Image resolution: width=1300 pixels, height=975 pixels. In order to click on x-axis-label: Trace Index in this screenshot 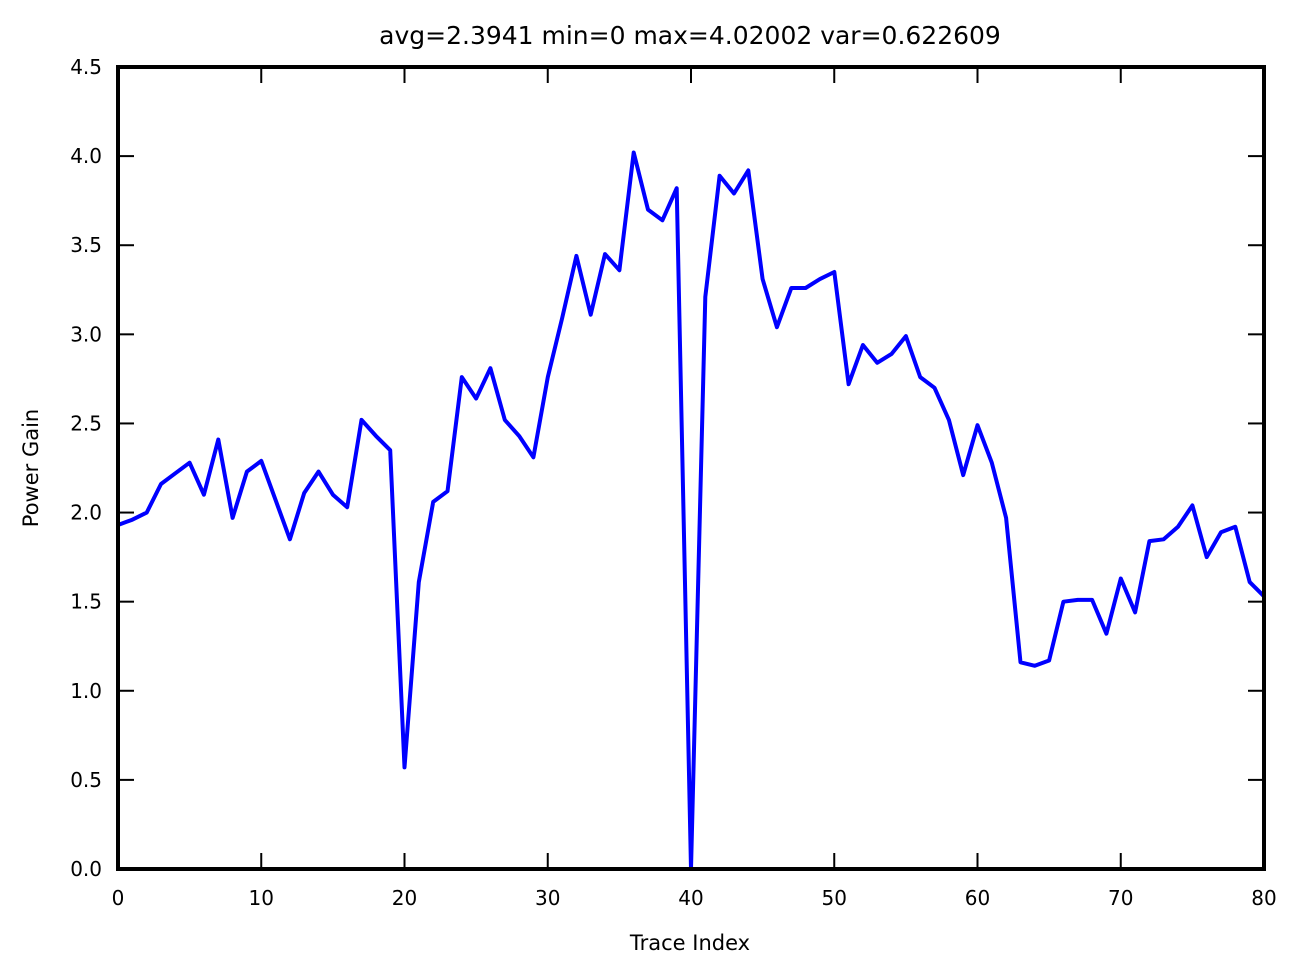, I will do `click(689, 943)`.